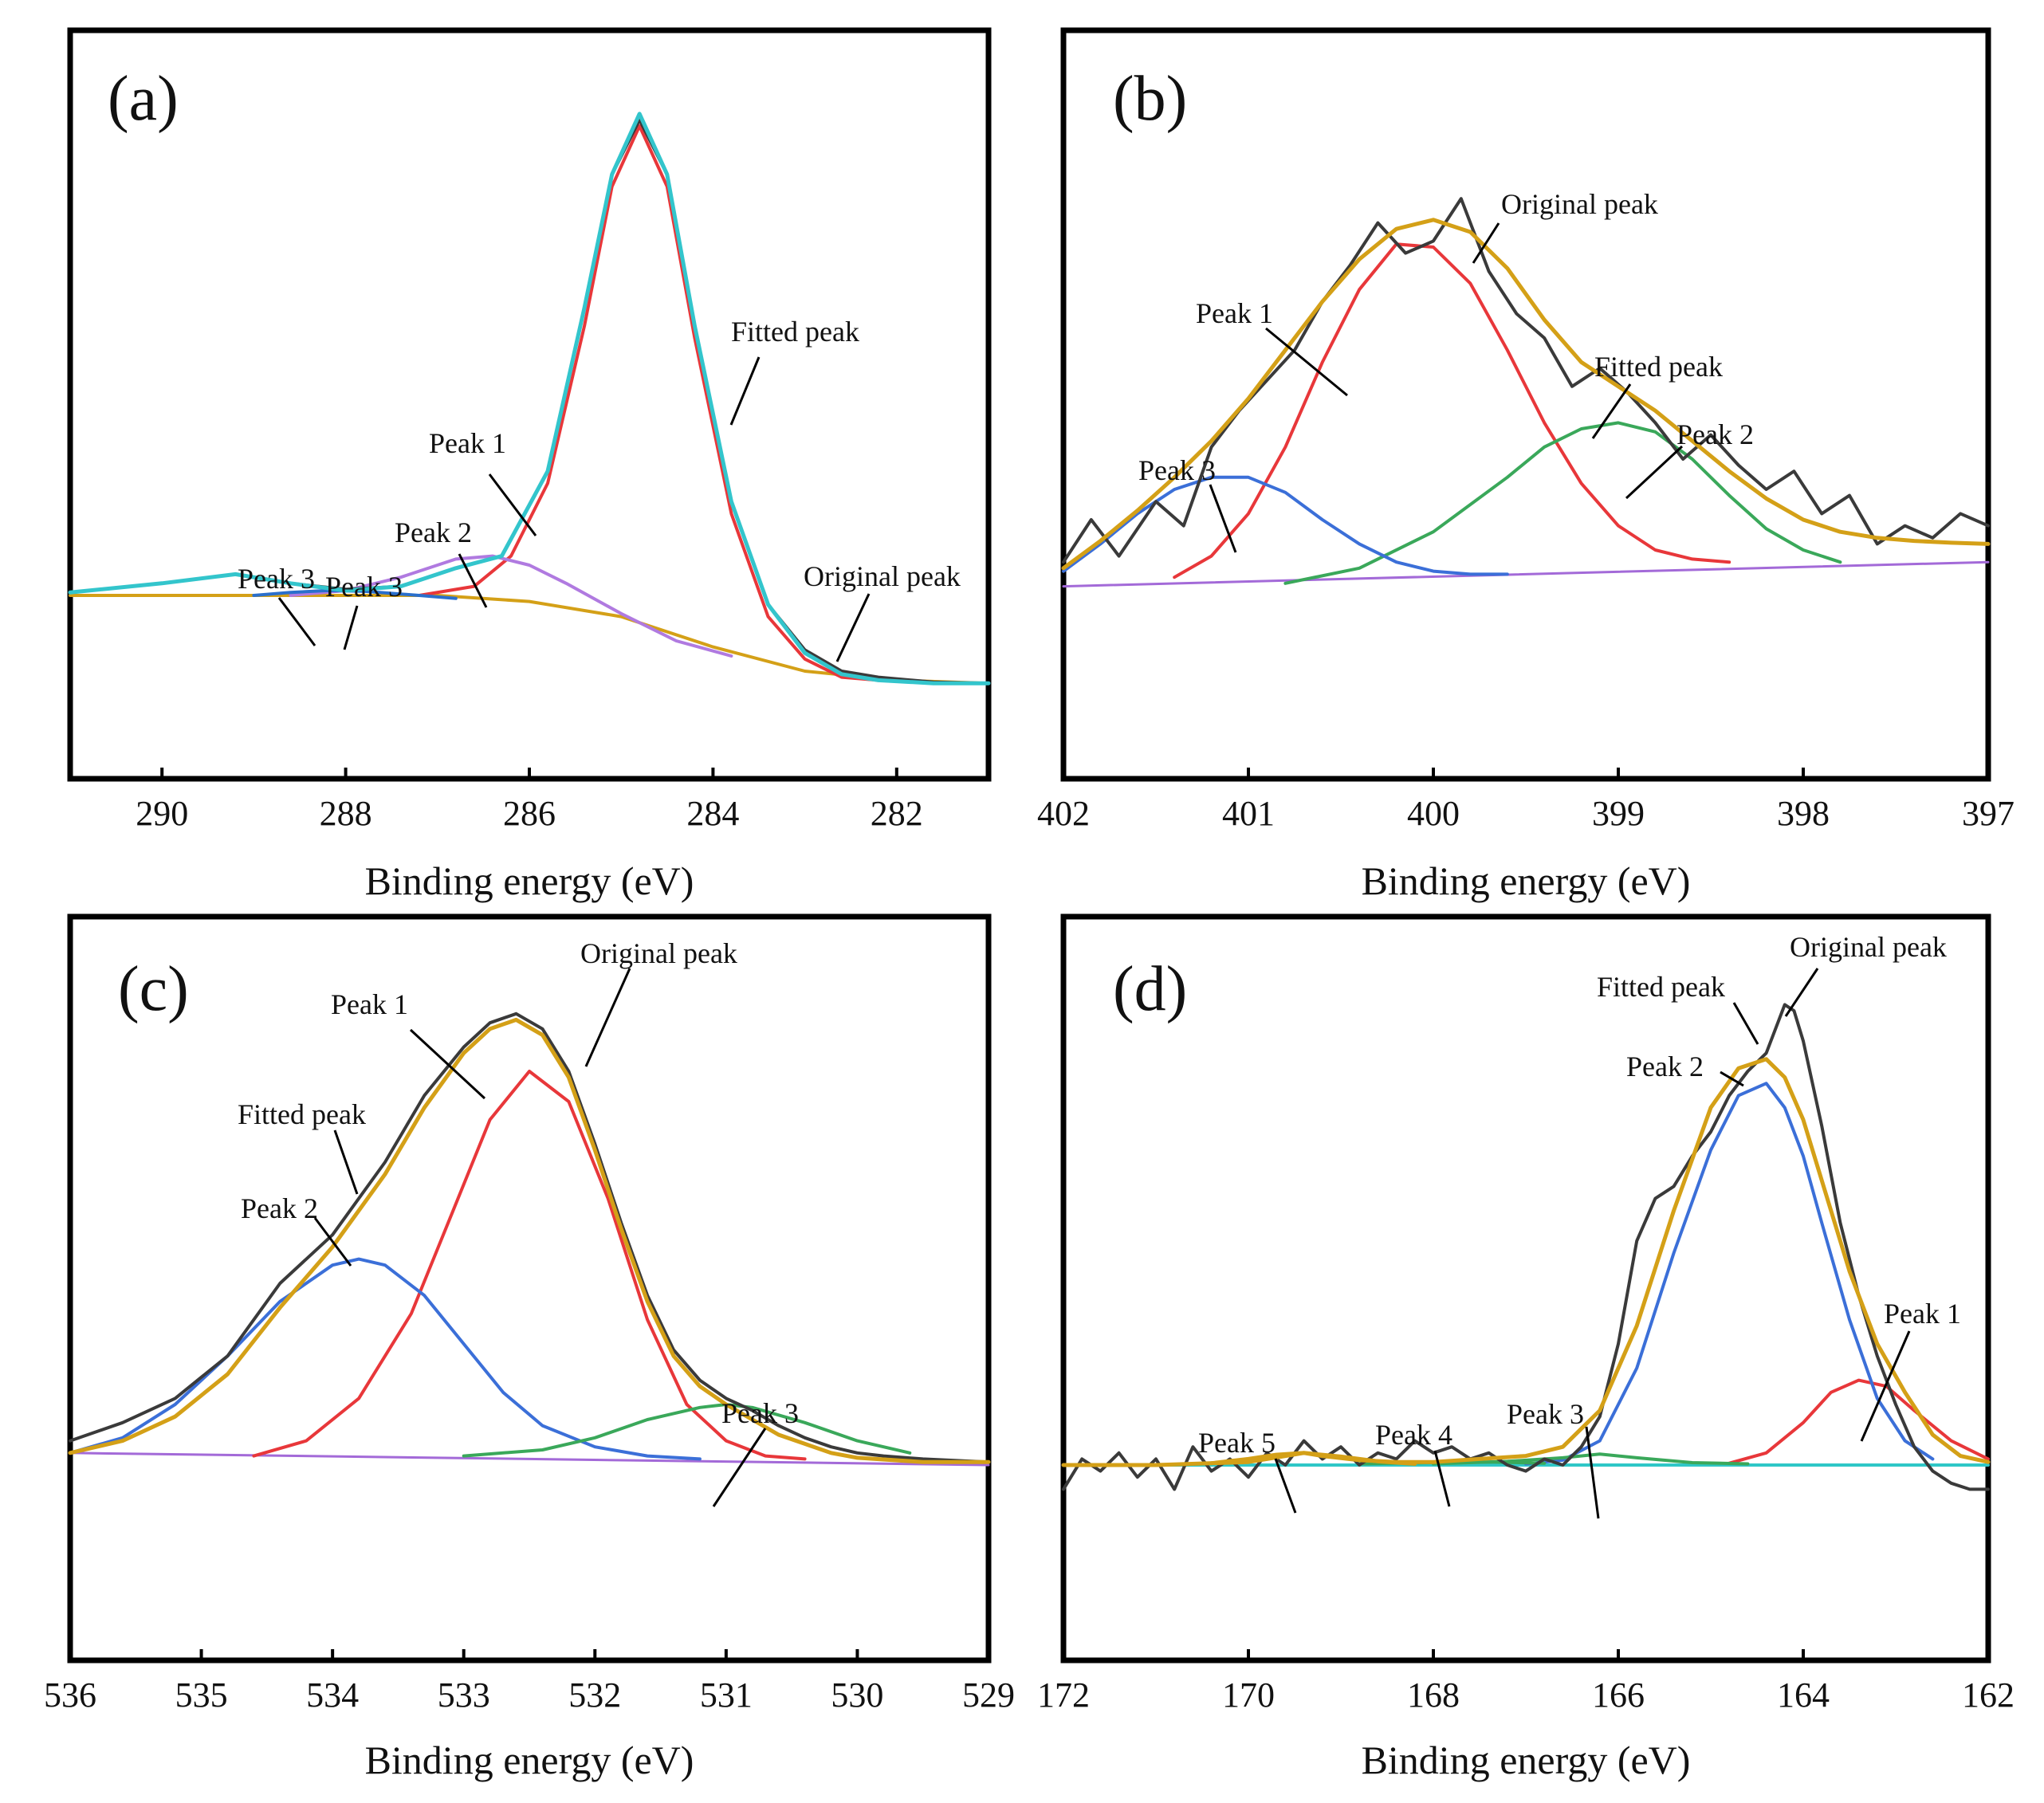 This screenshot has height=1803, width=2044. I want to click on panel-b-curves, so click(1526, 392).